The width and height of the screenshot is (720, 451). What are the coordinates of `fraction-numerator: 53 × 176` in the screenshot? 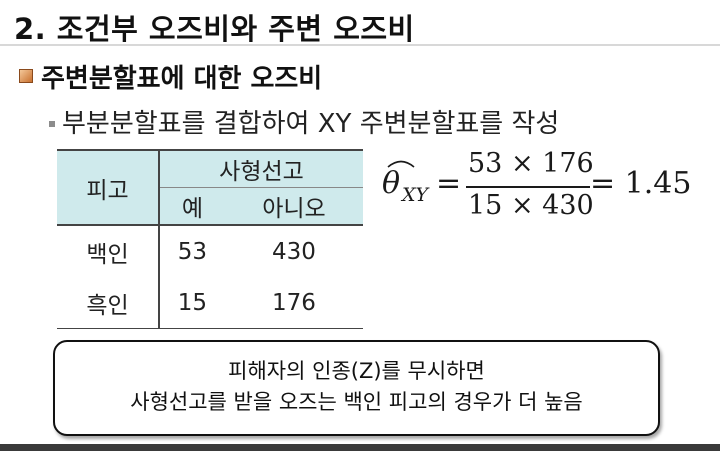 It's located at (531, 163).